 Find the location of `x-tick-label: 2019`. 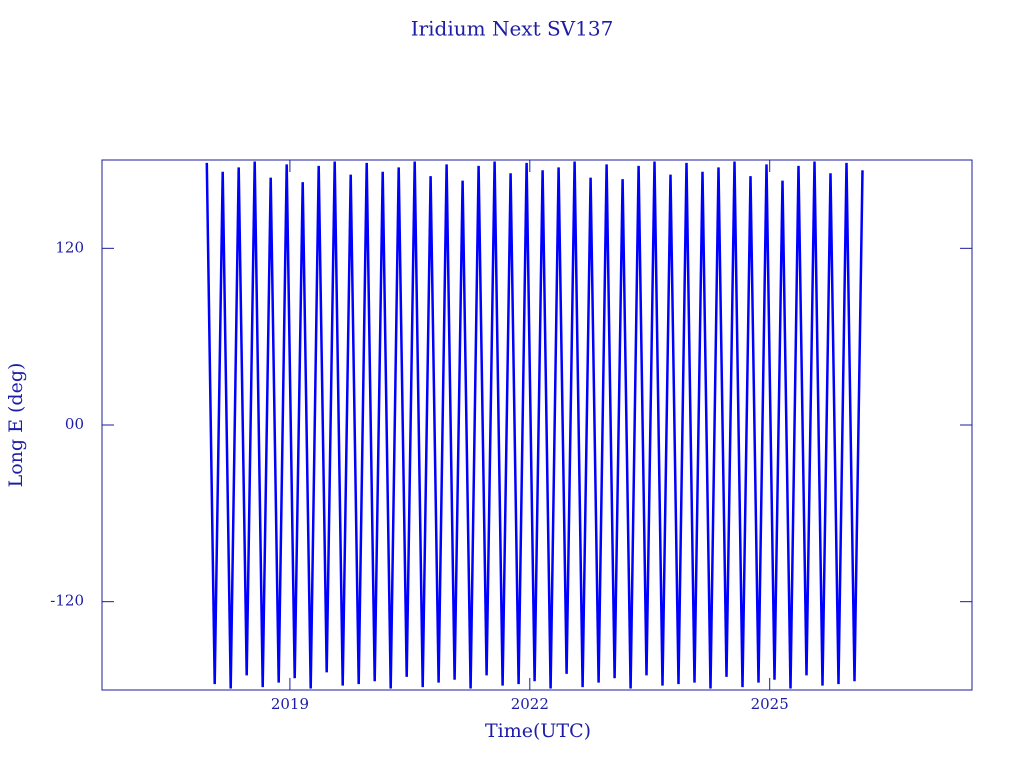

x-tick-label: 2019 is located at coordinates (290, 704).